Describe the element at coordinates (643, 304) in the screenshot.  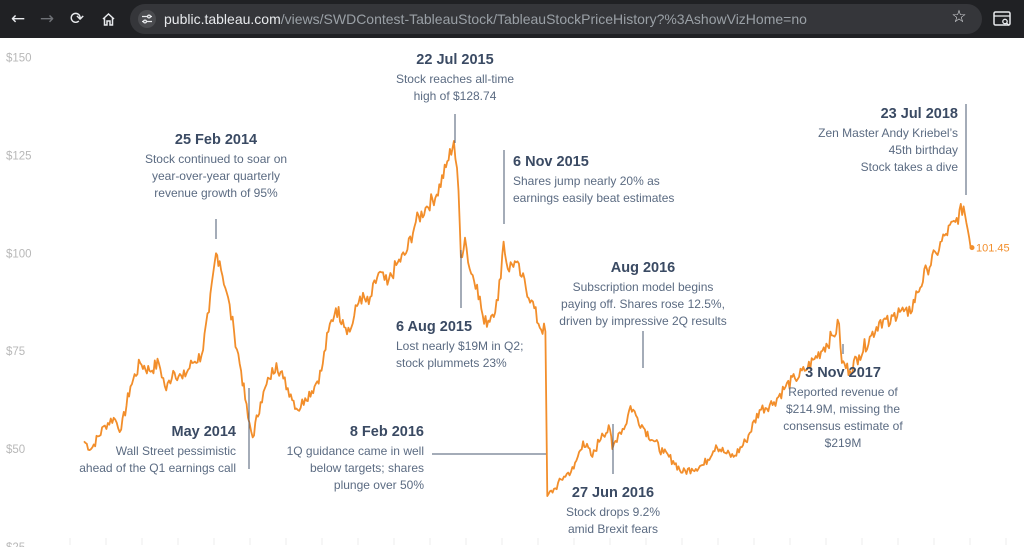
I see `annotation-text-line: paying off. Shares rose 12.5%,` at that location.